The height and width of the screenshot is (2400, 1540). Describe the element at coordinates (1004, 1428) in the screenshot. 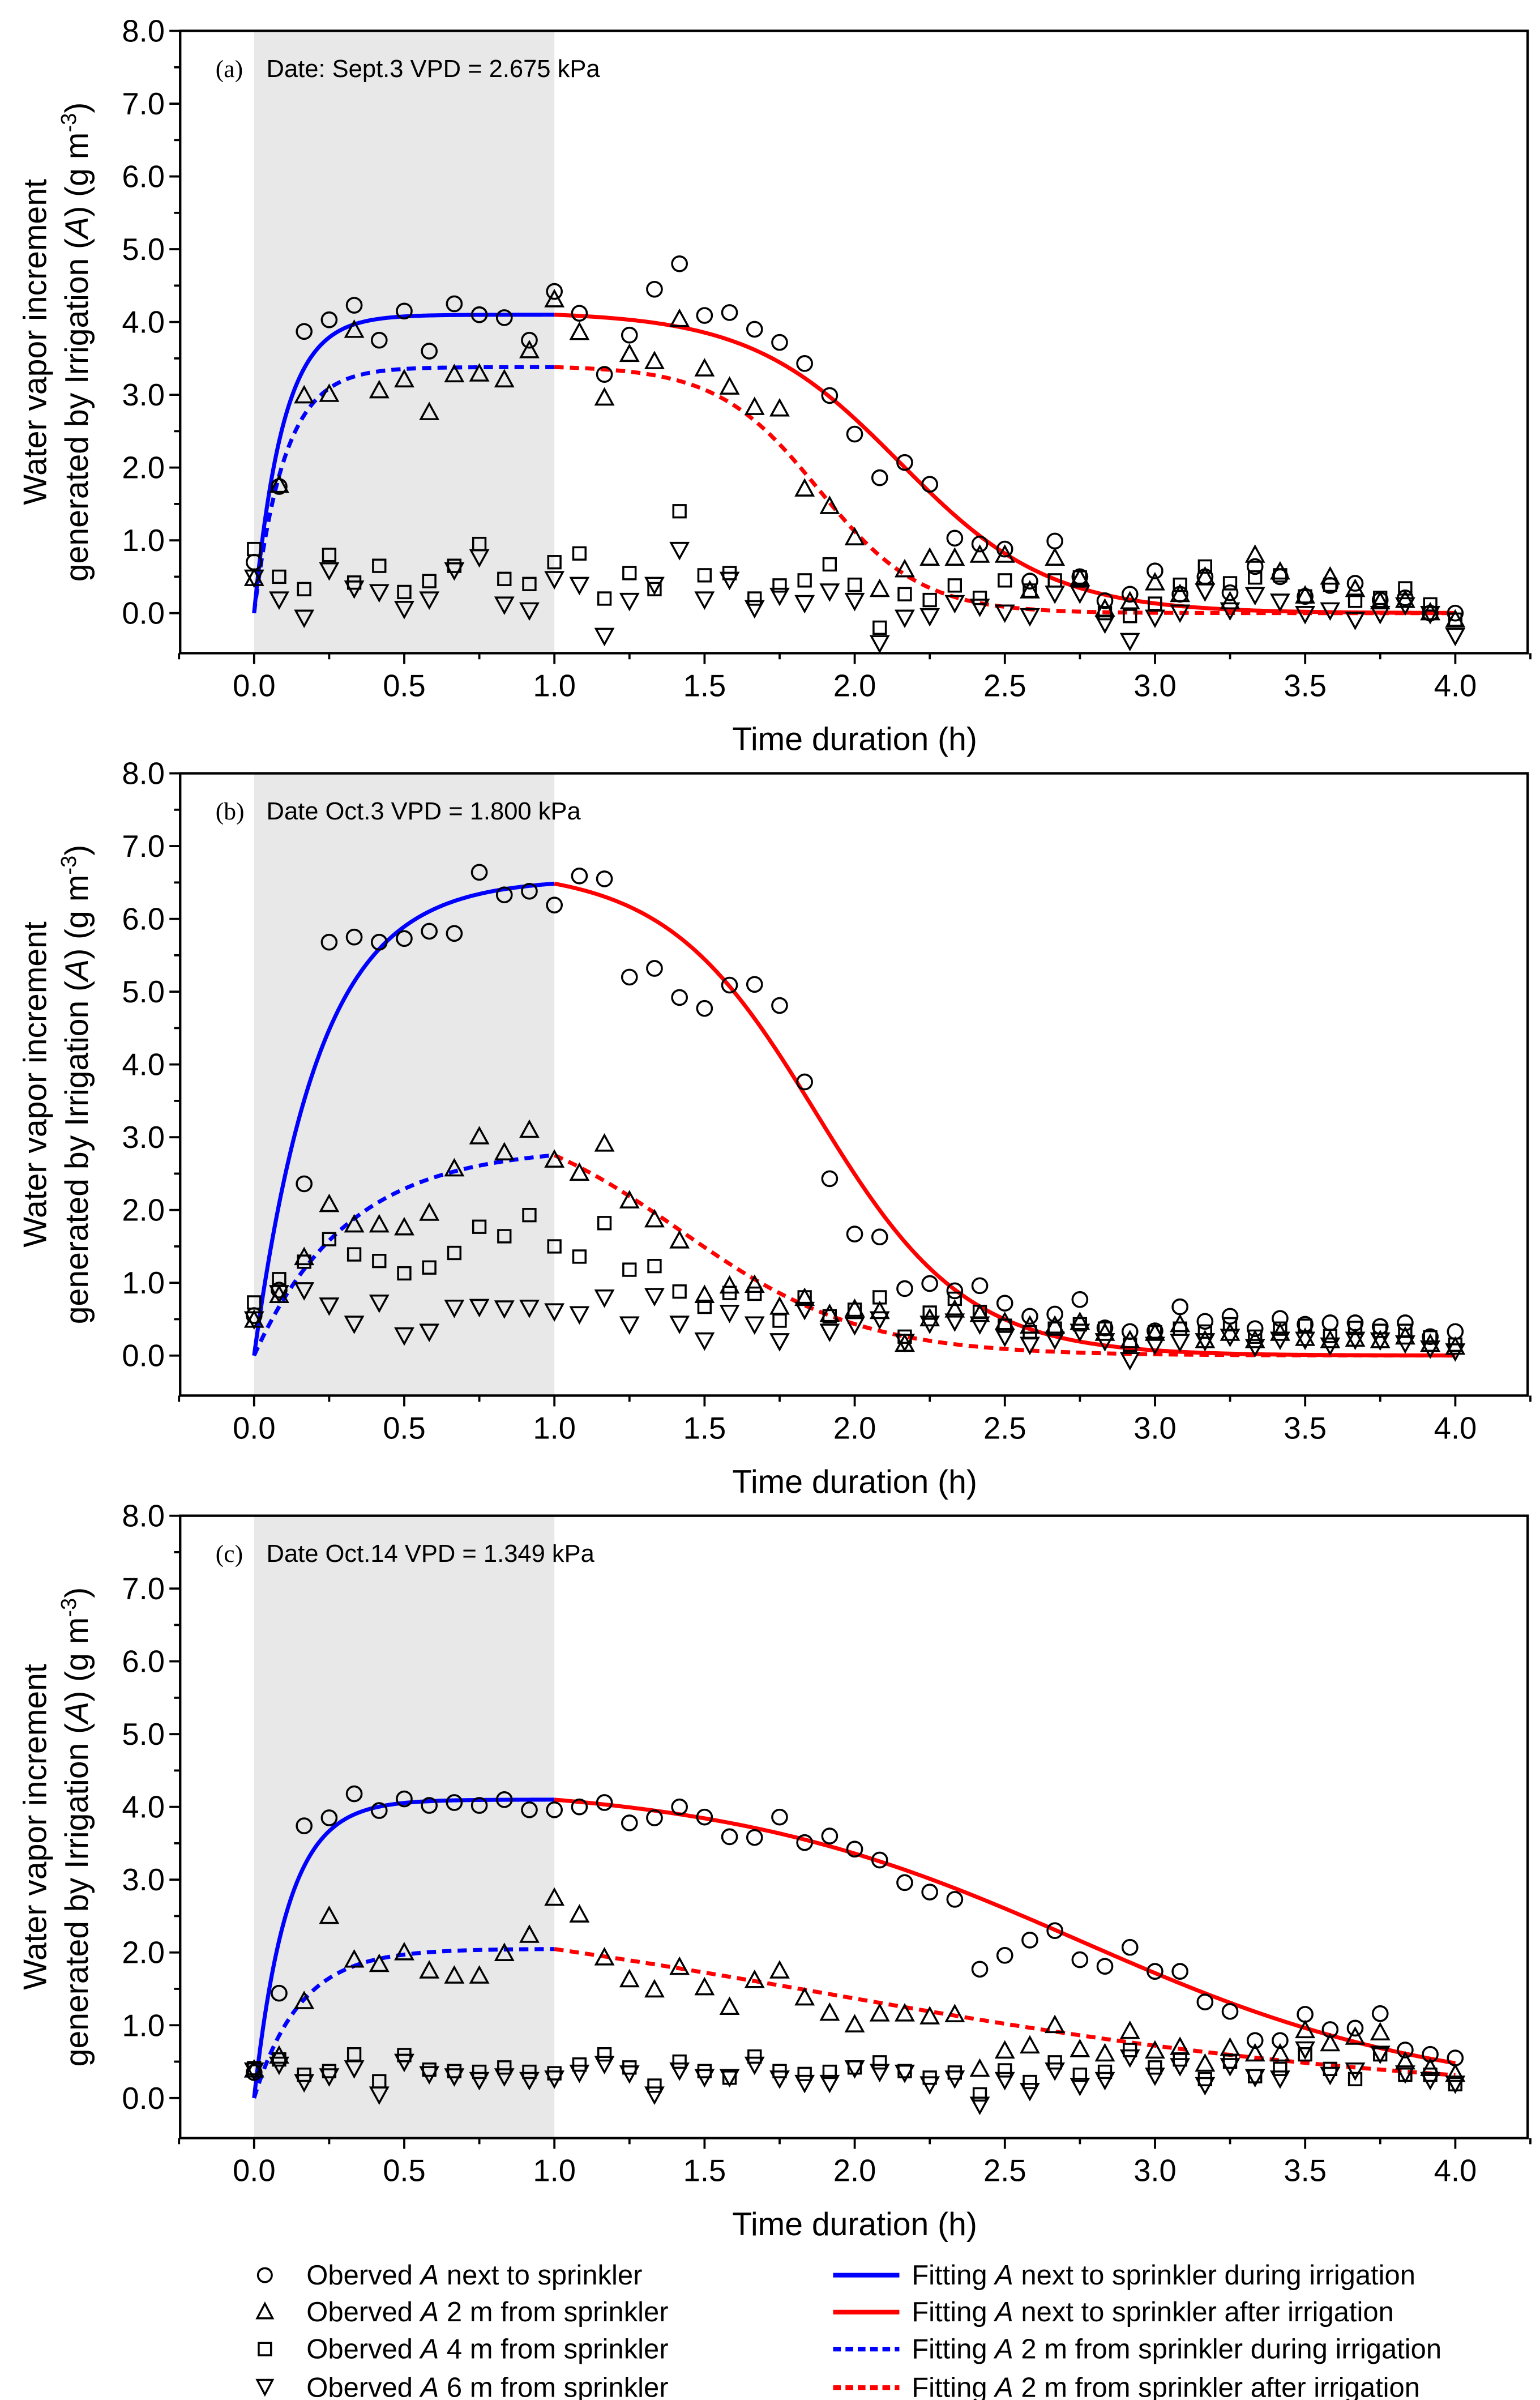

I see `x-tick-label: 2.5` at that location.